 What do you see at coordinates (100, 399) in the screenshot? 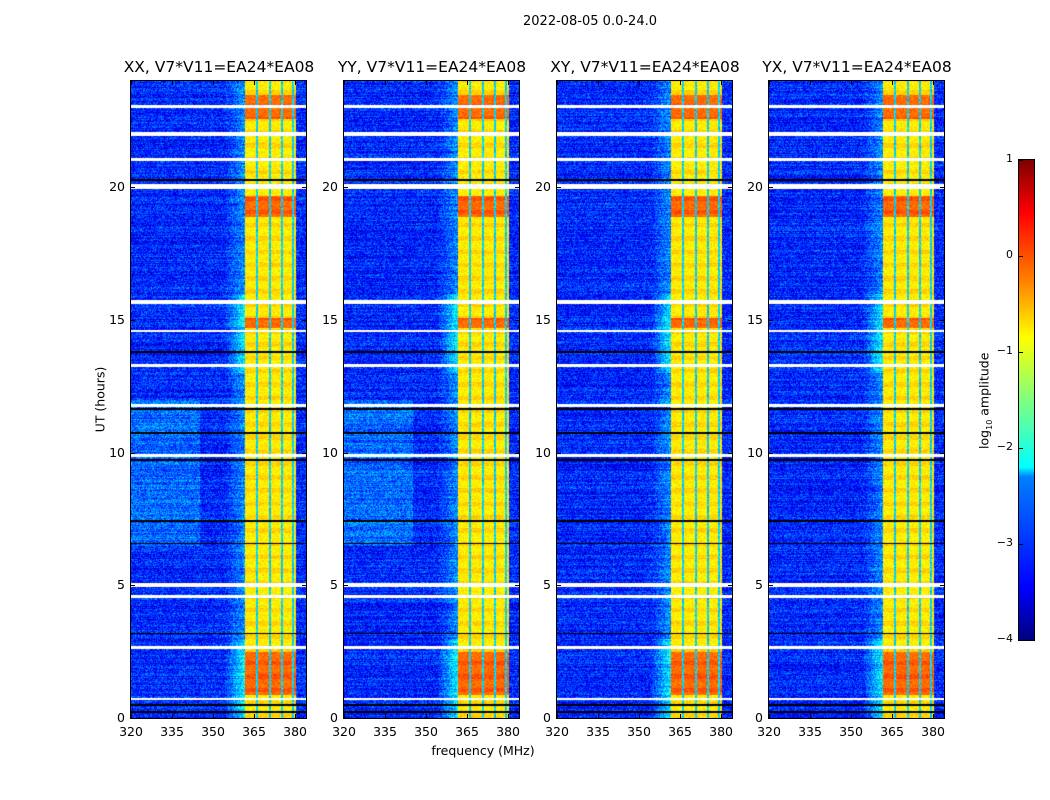
I see `y-axis-label: UT (hours)` at bounding box center [100, 399].